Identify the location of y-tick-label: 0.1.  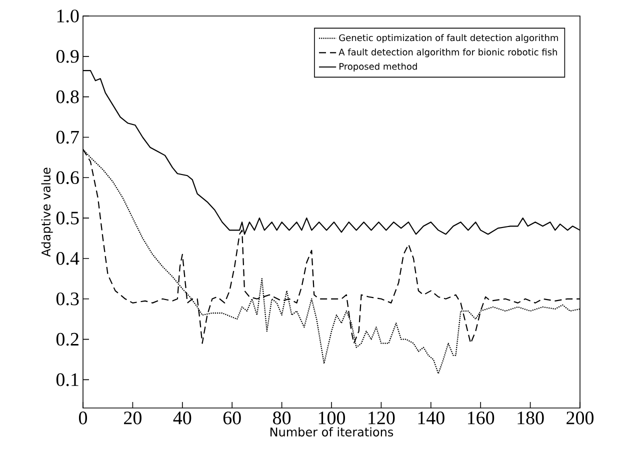
(67, 379).